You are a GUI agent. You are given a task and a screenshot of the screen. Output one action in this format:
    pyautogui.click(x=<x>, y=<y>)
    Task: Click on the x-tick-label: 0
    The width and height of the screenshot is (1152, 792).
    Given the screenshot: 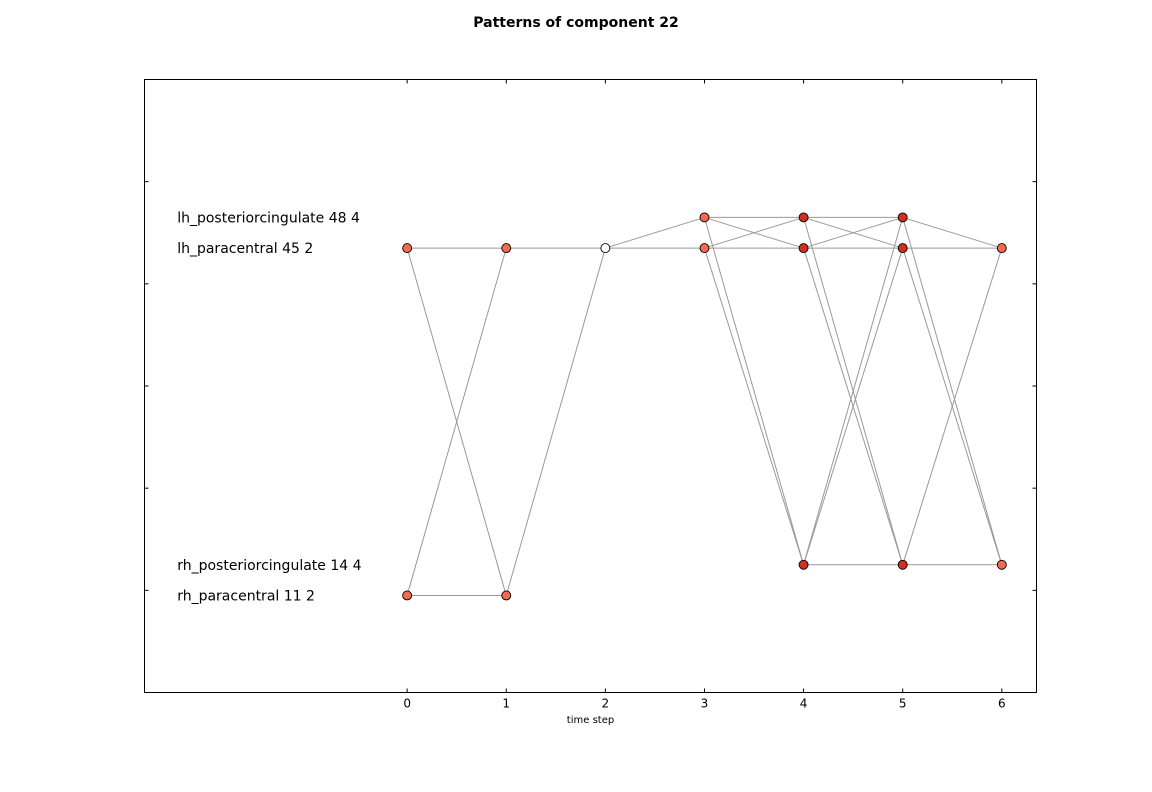 What is the action you would take?
    pyautogui.click(x=407, y=704)
    